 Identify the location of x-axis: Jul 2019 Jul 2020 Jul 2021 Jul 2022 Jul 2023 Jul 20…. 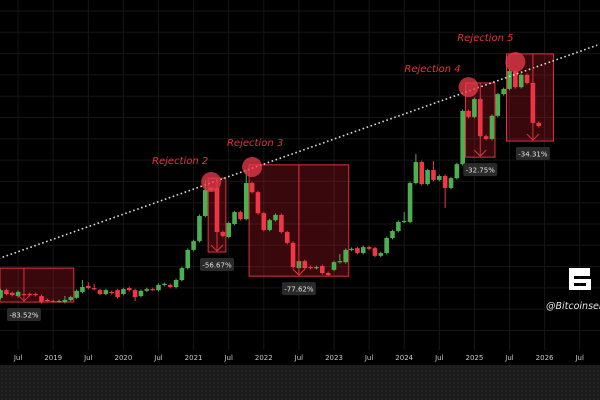
(298, 358).